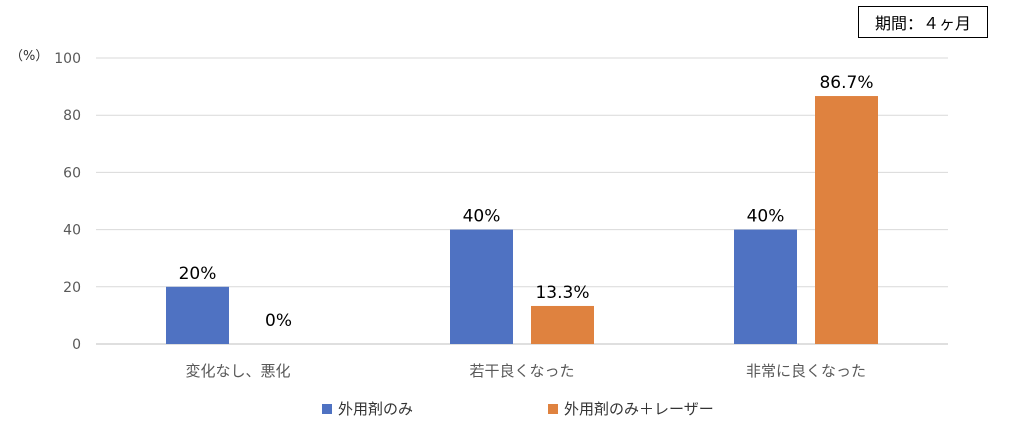  I want to click on legend-label-series-1: 外用剤のみ, so click(376, 409).